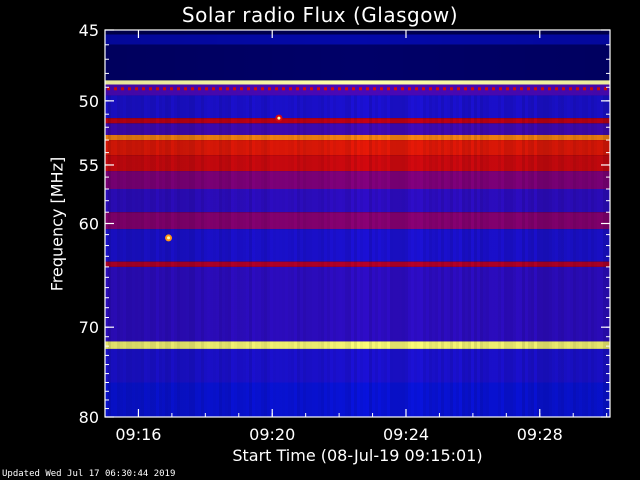 The image size is (640, 480). Describe the element at coordinates (89, 165) in the screenshot. I see `y-tick-label: 55` at that location.